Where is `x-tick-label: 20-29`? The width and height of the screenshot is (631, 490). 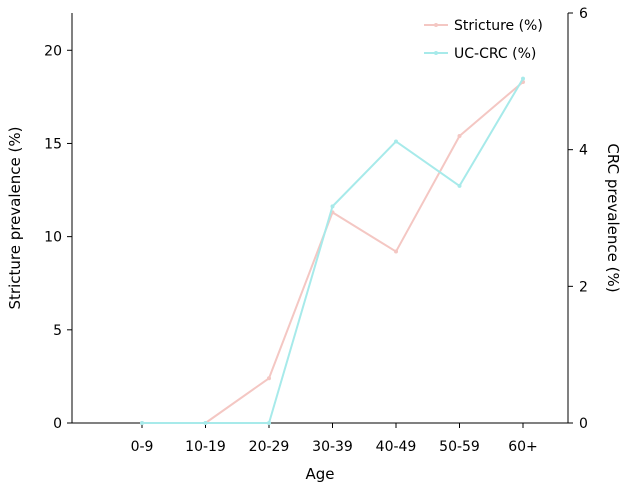 x-tick-label: 20-29 is located at coordinates (269, 447).